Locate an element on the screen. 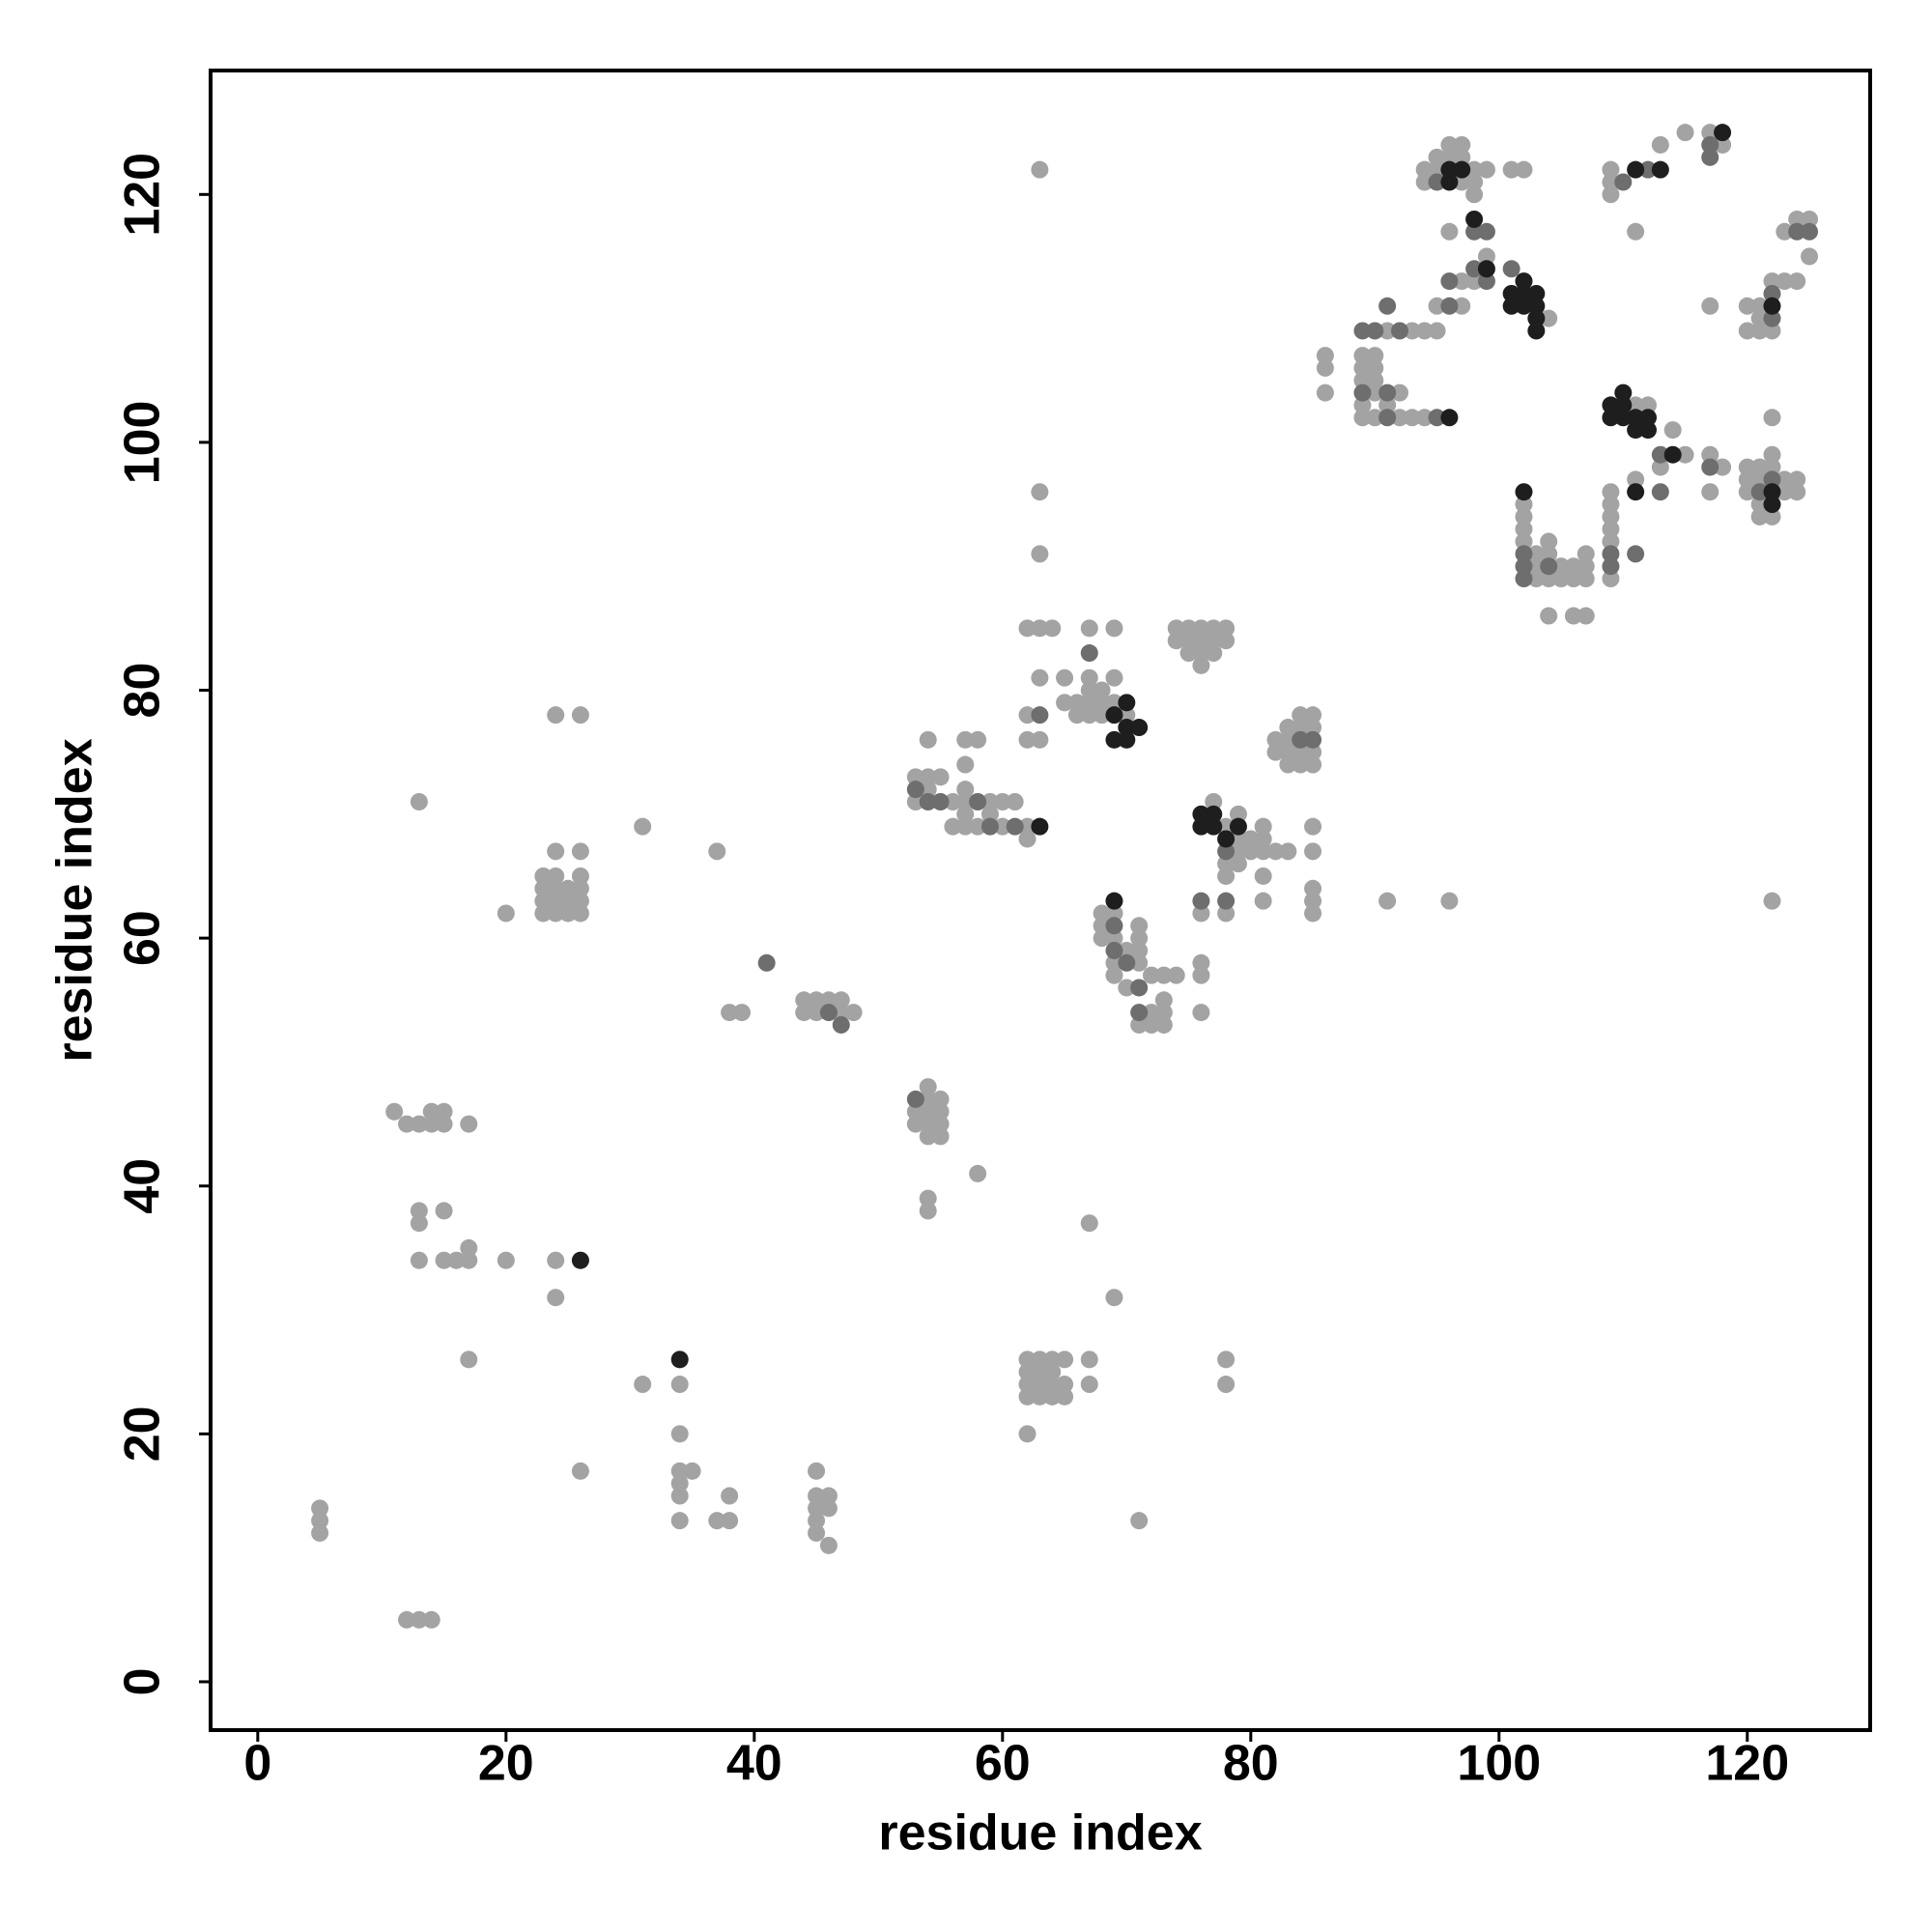 This screenshot has height=1932, width=1932. y-tick-label: 120 is located at coordinates (143, 195).